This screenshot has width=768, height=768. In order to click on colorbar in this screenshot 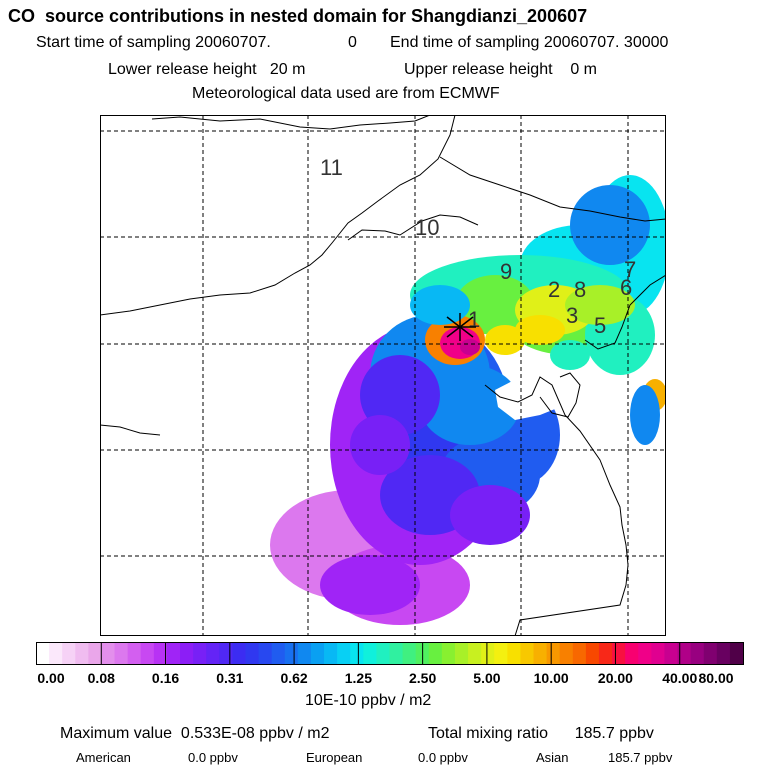, I will do `click(390, 653)`.